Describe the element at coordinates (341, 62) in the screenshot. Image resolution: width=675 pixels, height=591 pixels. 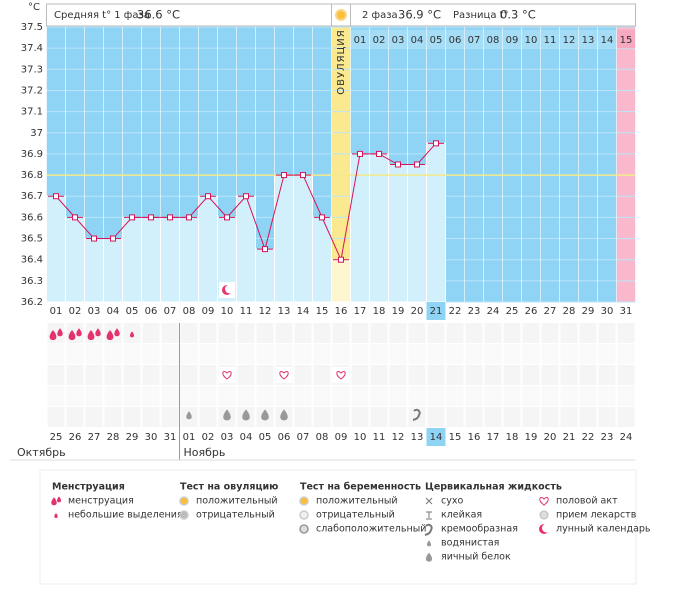
I see `ovulation-label: ОВУЛЯЦИЯ` at that location.